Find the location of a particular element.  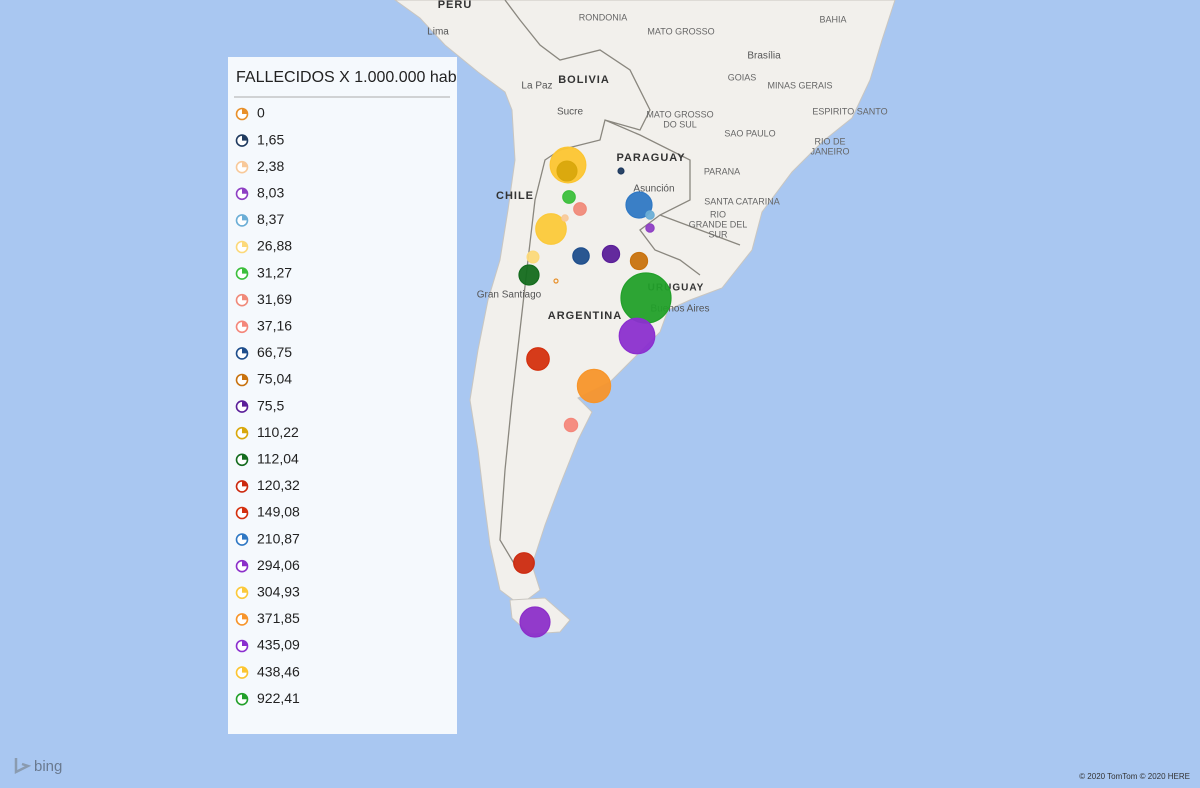

map-label: PERU is located at coordinates (455, 5).